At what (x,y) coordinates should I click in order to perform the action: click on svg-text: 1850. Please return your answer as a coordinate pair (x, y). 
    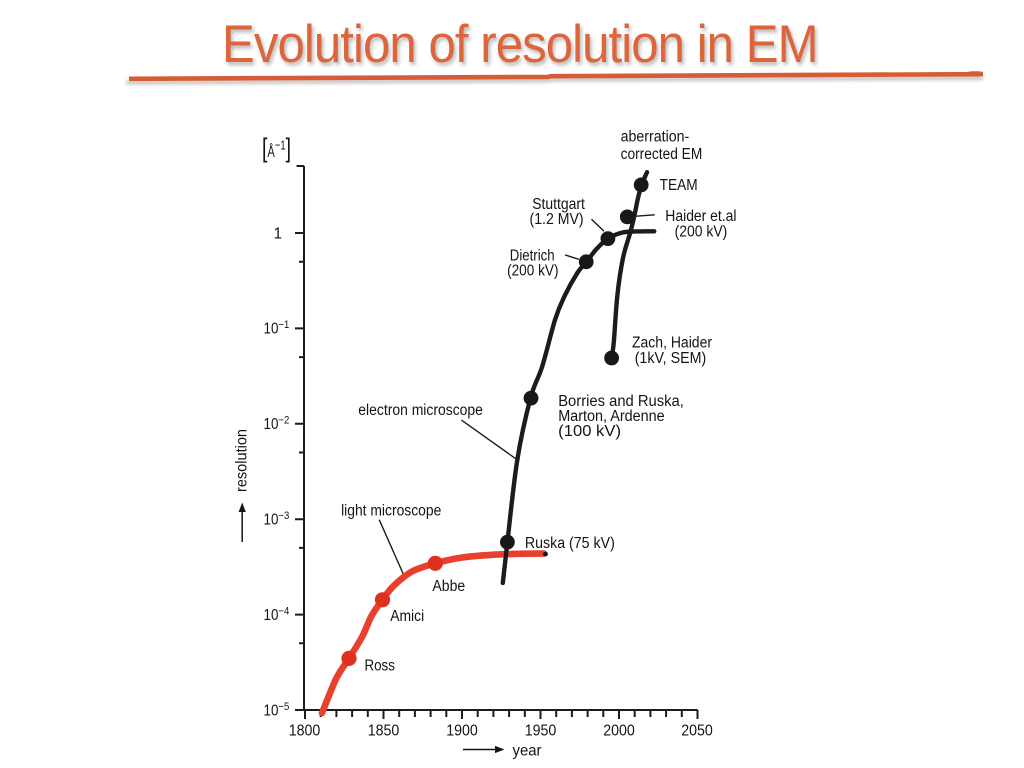
    Looking at the image, I should click on (384, 731).